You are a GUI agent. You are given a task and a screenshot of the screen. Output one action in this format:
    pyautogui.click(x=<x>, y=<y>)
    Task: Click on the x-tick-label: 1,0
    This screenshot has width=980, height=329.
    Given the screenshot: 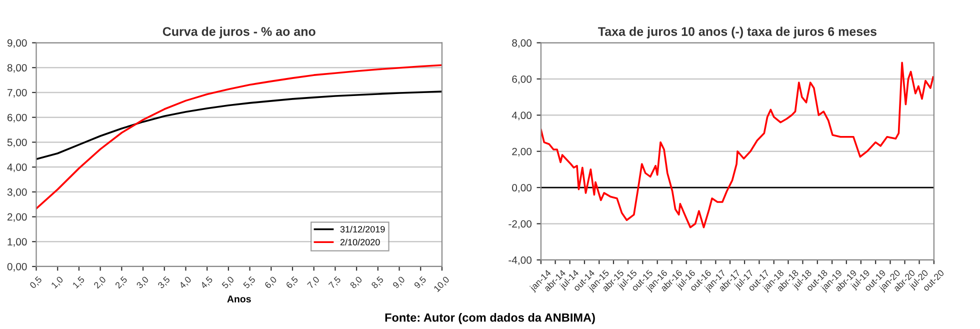 What is the action you would take?
    pyautogui.click(x=57, y=283)
    